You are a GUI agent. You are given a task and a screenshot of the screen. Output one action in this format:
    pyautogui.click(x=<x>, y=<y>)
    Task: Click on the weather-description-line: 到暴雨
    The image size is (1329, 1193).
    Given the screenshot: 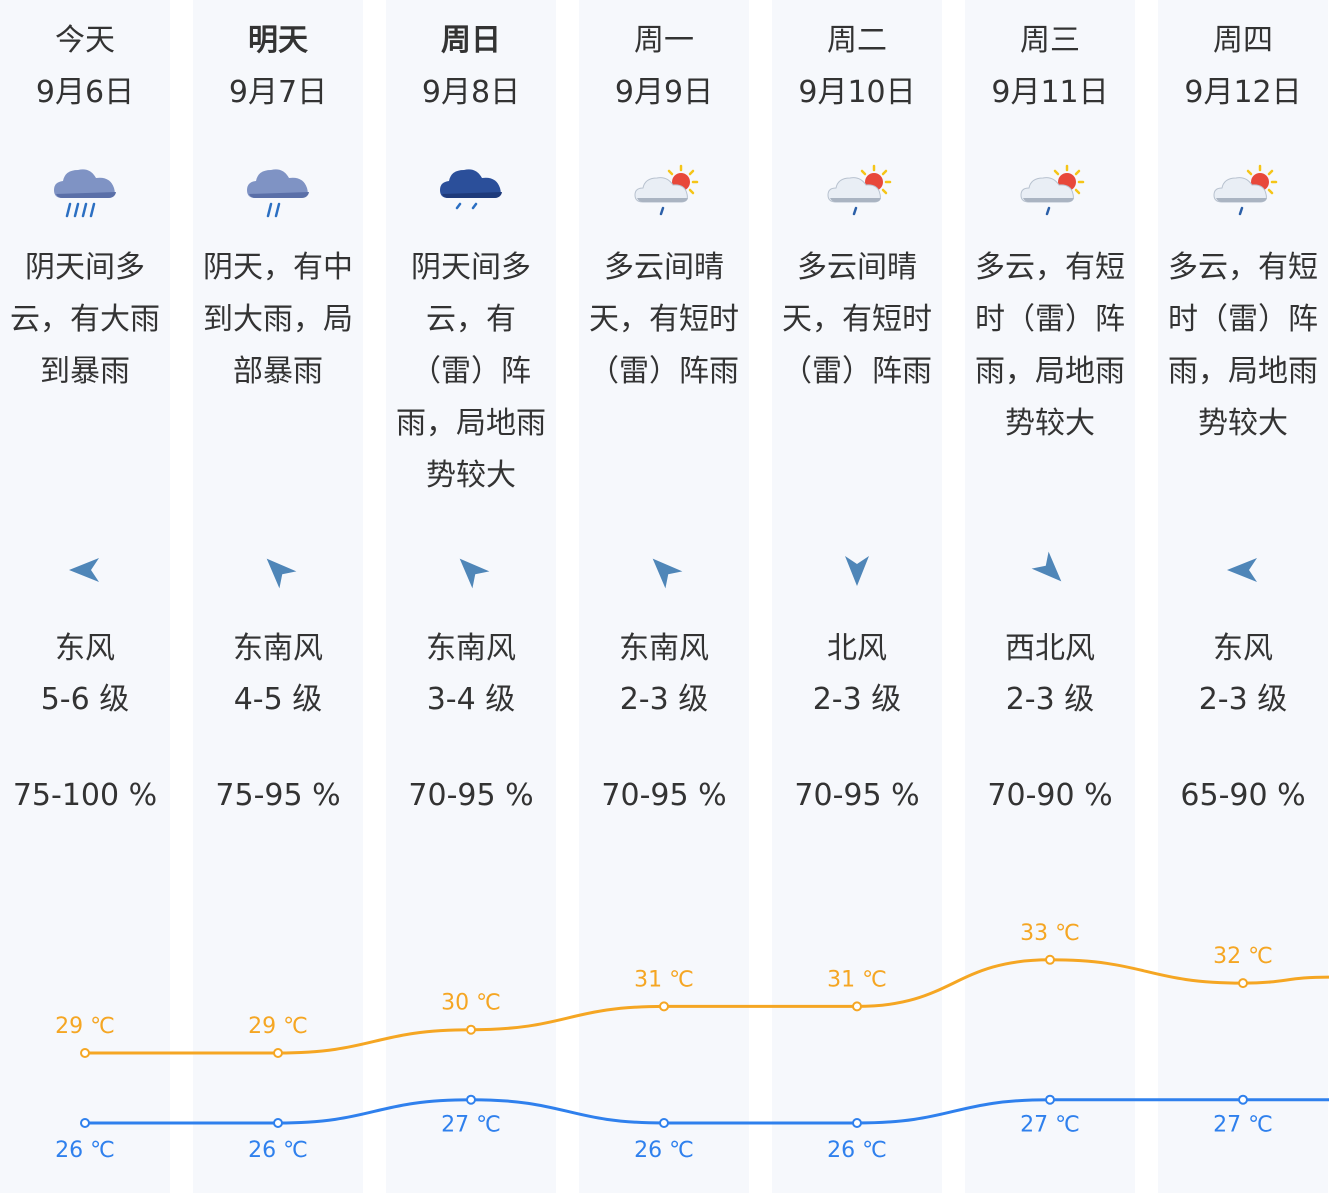 What is the action you would take?
    pyautogui.click(x=85, y=371)
    